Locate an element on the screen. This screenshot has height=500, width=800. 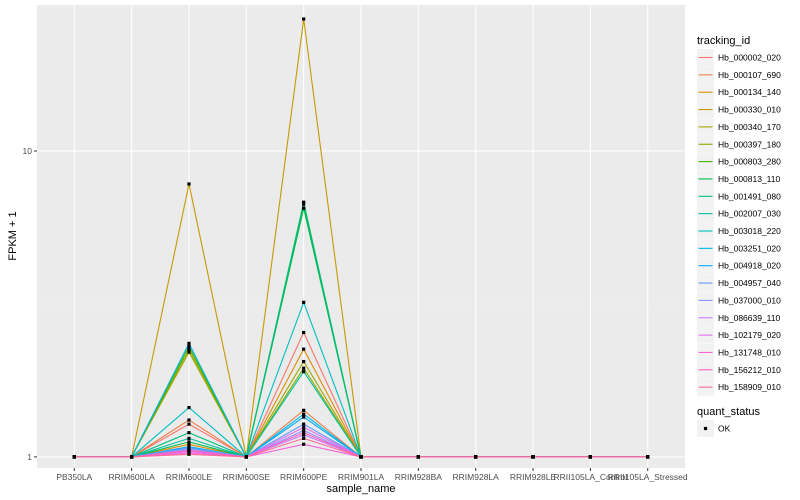
shape-legend-items: OK is located at coordinates (714, 428).